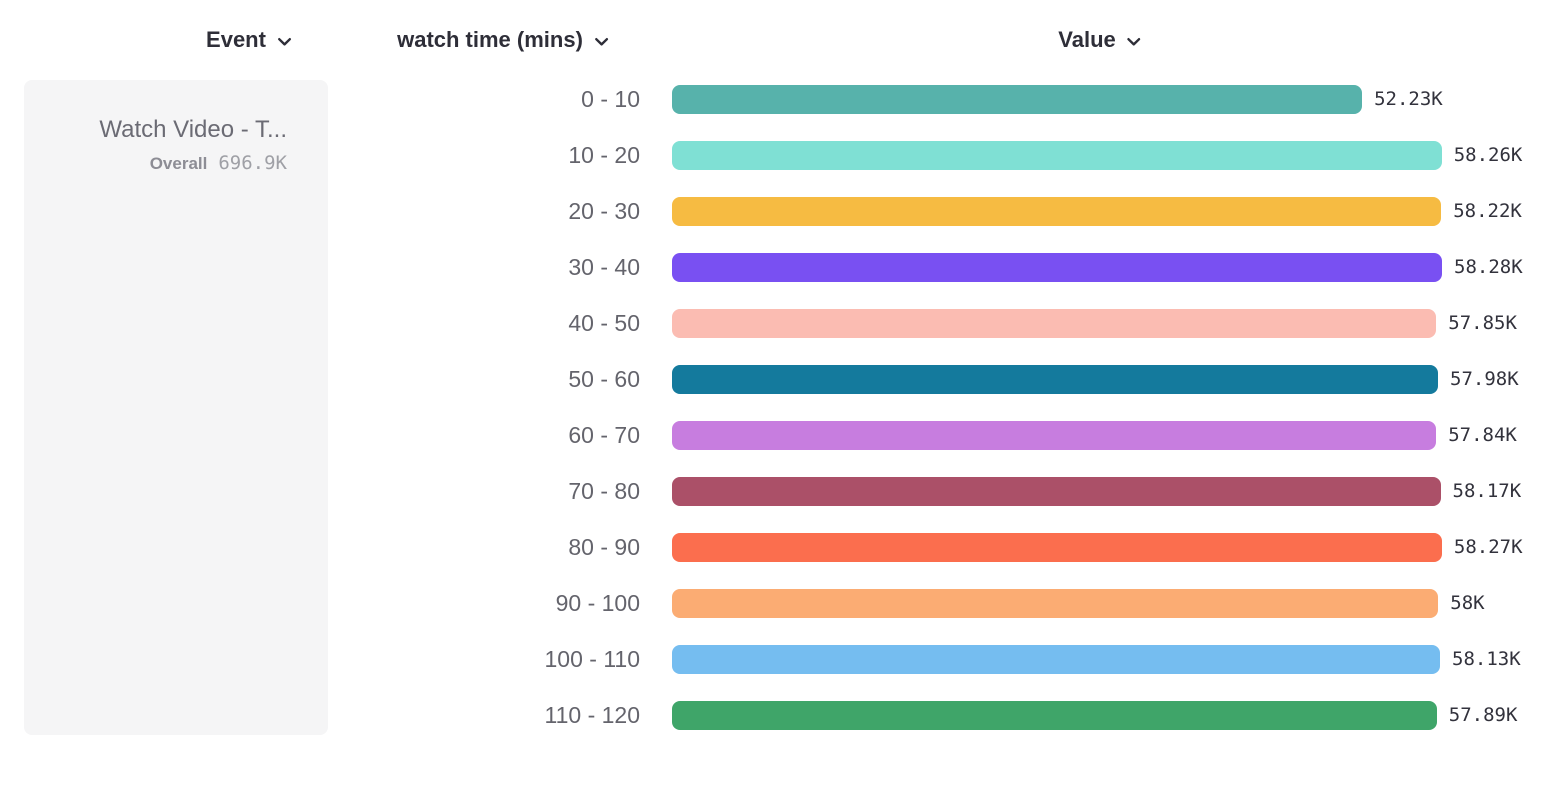 The height and width of the screenshot is (790, 1568). Describe the element at coordinates (1087, 39) in the screenshot. I see `value-column-label: Value` at that location.